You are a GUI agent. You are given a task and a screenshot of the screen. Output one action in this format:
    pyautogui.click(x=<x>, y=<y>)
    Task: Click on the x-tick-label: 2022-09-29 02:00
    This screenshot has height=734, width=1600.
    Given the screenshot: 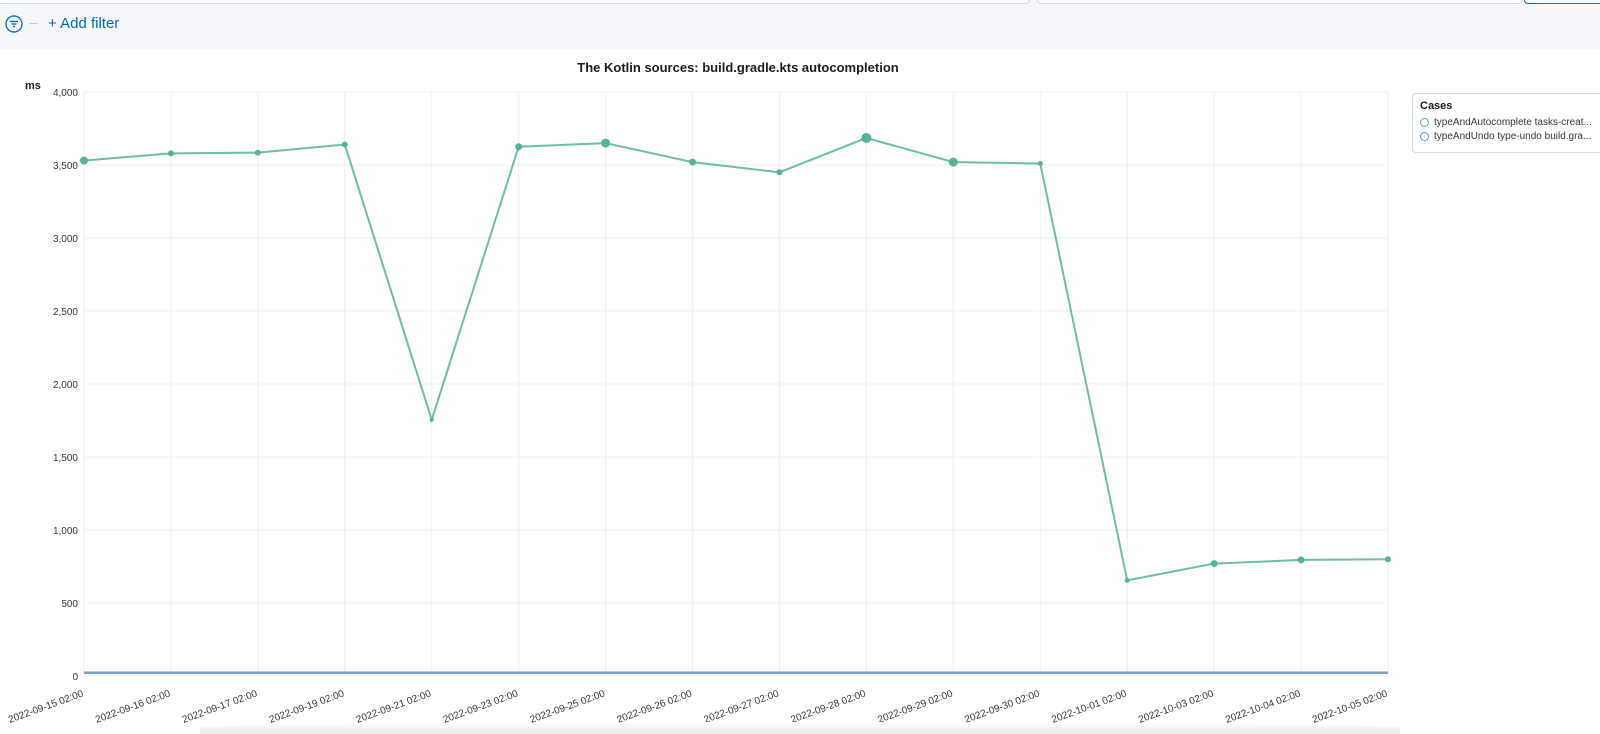 What is the action you would take?
    pyautogui.click(x=915, y=706)
    